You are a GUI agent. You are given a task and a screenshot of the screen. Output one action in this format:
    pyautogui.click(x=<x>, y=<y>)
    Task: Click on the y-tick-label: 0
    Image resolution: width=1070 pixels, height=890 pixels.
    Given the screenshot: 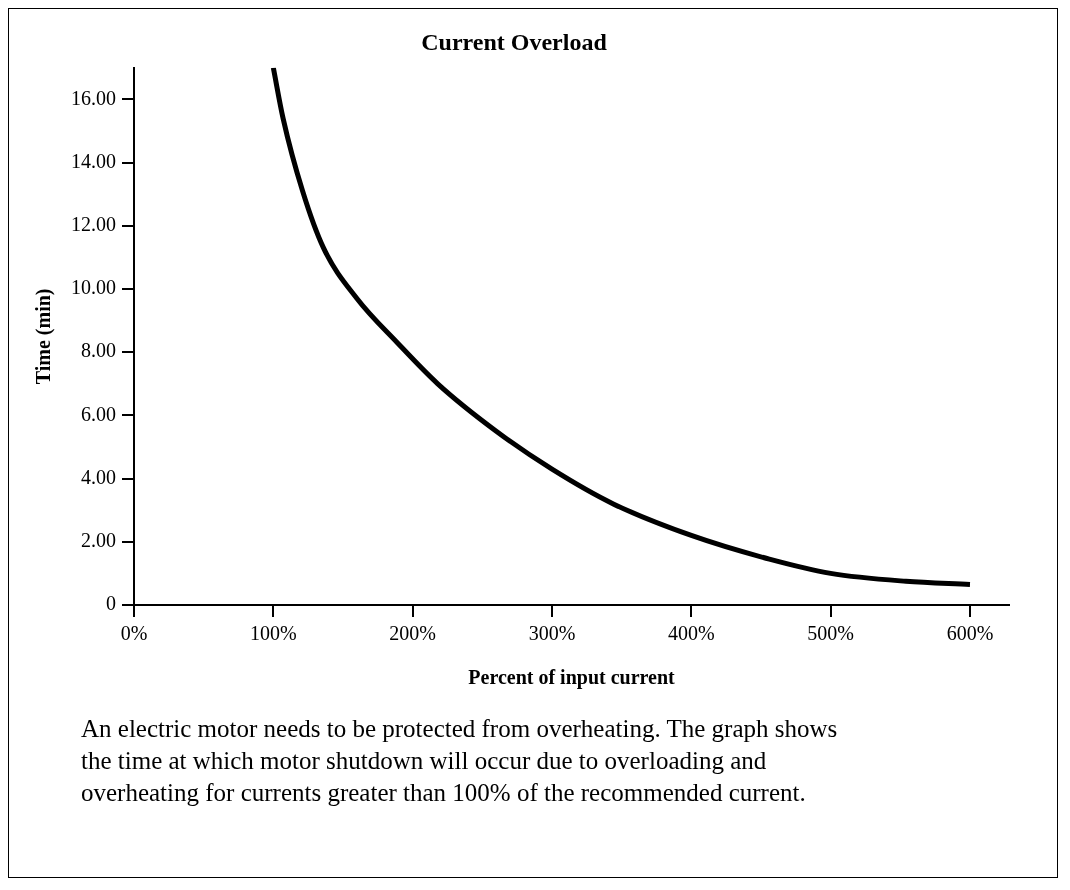 What is the action you would take?
    pyautogui.click(x=111, y=603)
    